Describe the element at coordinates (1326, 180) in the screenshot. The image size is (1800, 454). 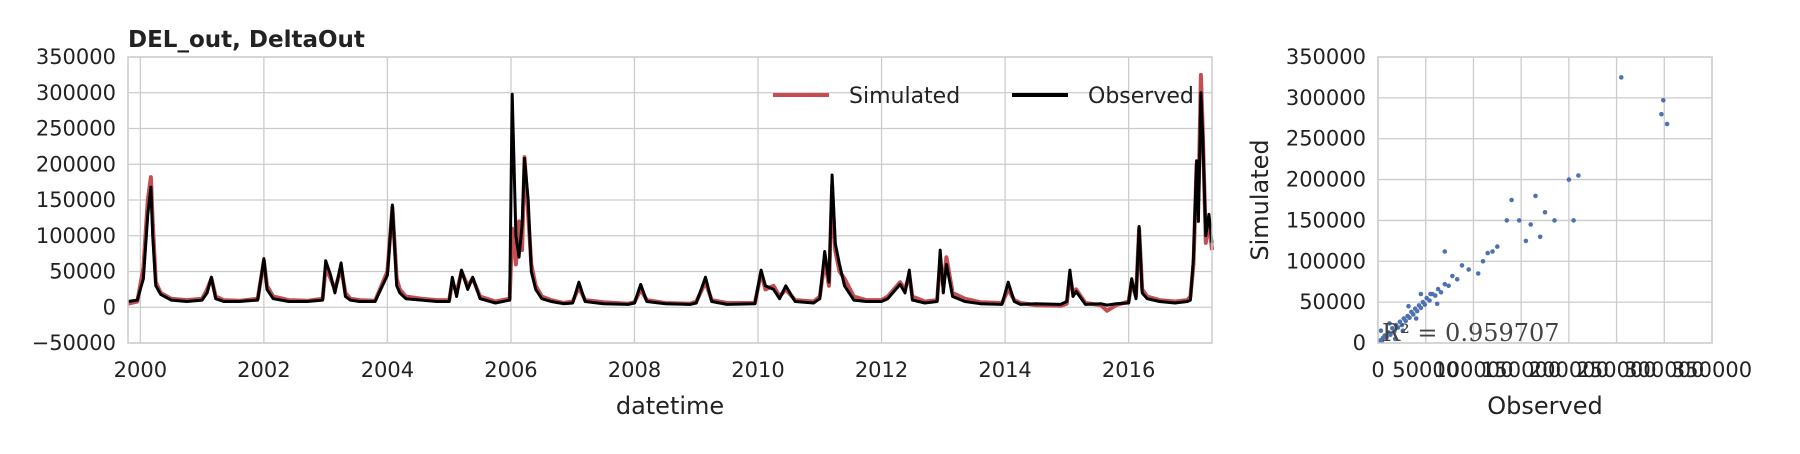
I see `scatter-y-tick-label: 200000` at that location.